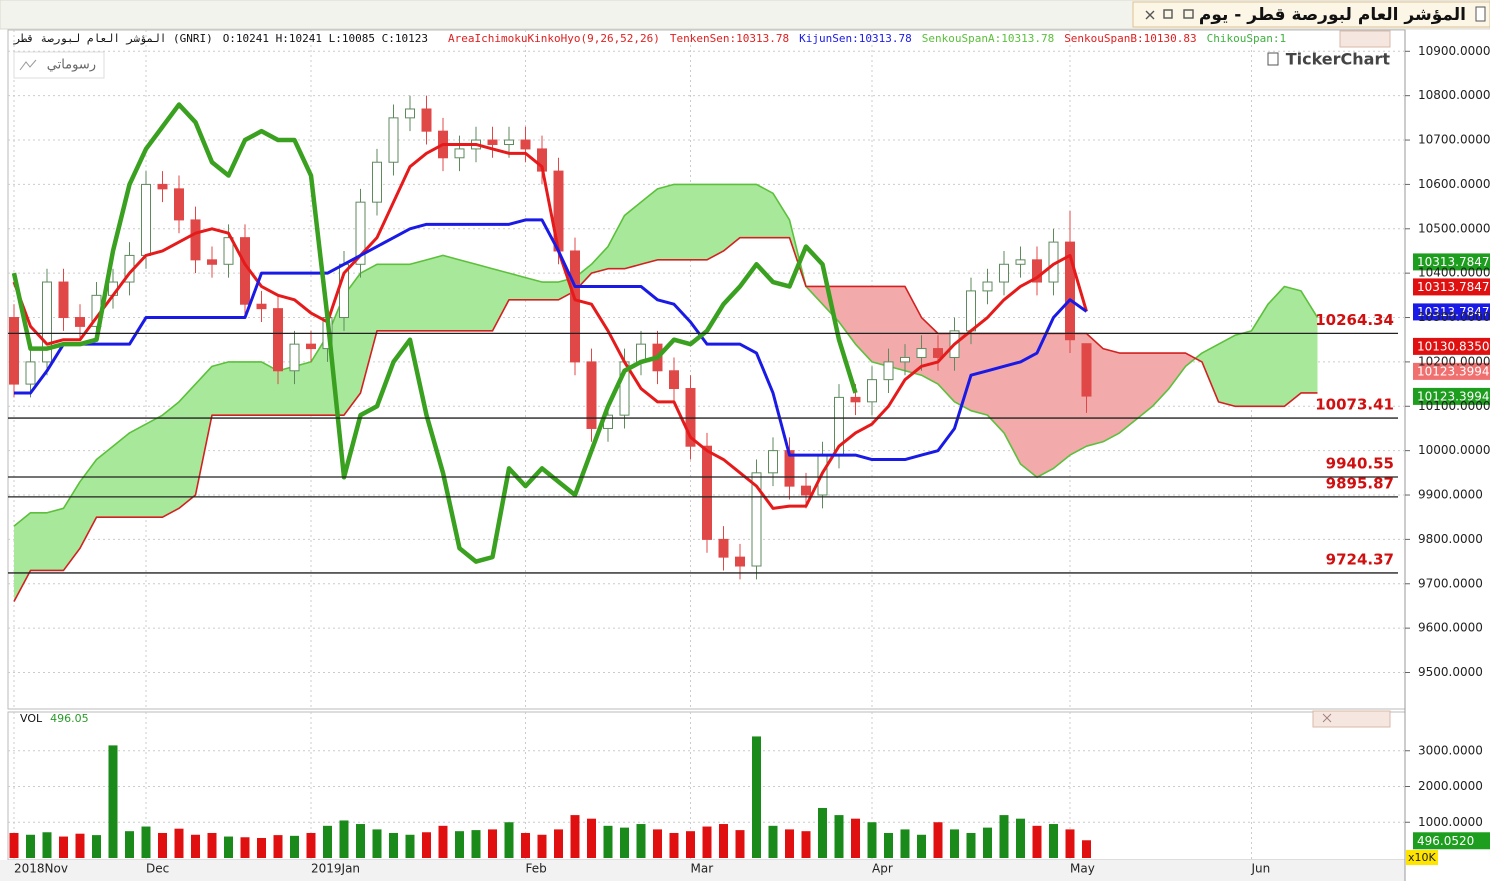  Describe the element at coordinates (1150, 15) in the screenshot. I see `close-button` at that location.